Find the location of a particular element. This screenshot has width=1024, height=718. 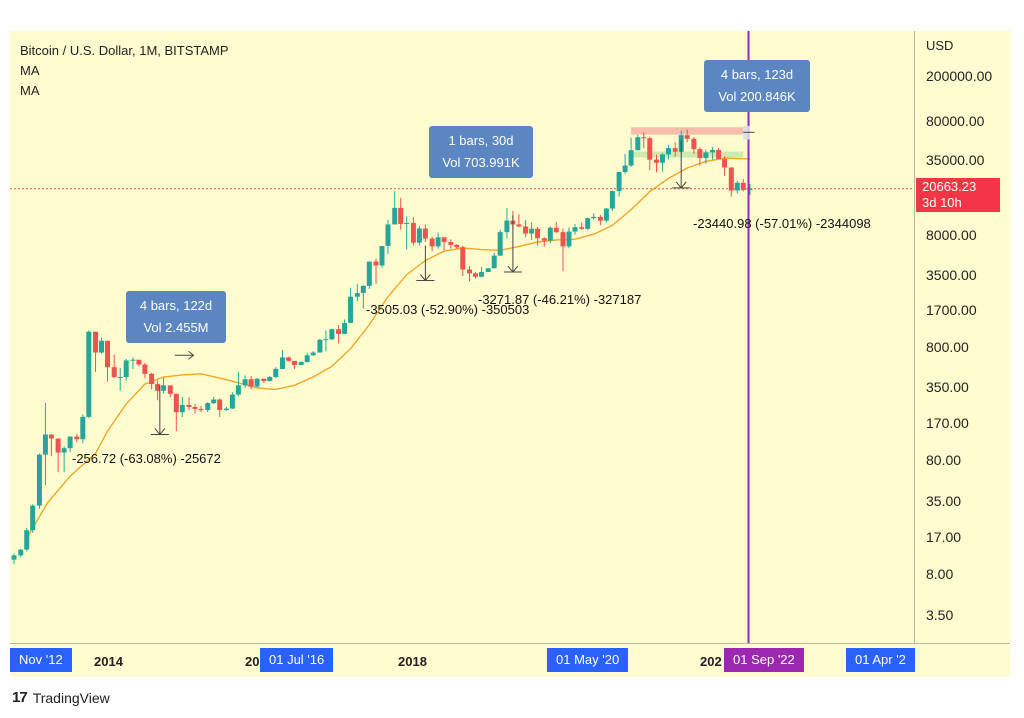

drawdown-label-3: -3271.87 (-46.21%) -327187 is located at coordinates (560, 299).